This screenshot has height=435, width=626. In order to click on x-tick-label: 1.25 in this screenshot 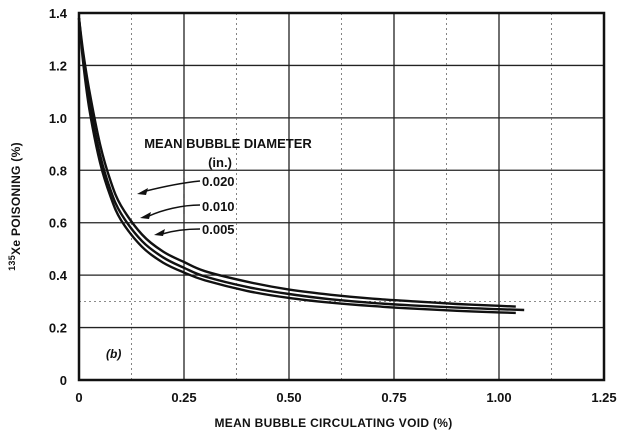, I will do `click(603, 397)`.